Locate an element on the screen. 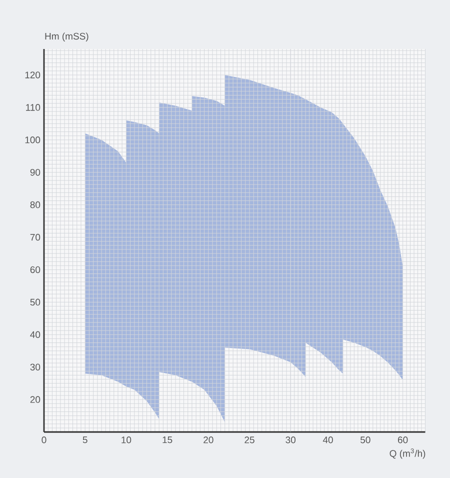 This screenshot has width=450, height=478. y-tick-label: 60 is located at coordinates (35, 270).